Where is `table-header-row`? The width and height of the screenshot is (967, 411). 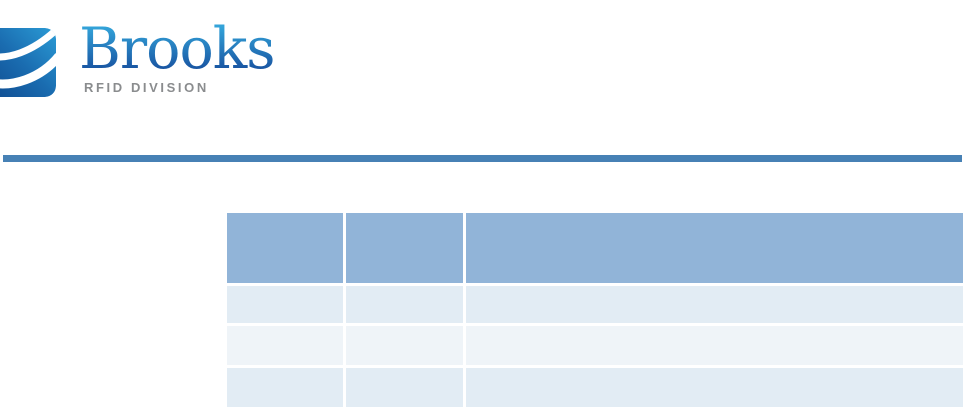
table-header-row is located at coordinates (595, 248).